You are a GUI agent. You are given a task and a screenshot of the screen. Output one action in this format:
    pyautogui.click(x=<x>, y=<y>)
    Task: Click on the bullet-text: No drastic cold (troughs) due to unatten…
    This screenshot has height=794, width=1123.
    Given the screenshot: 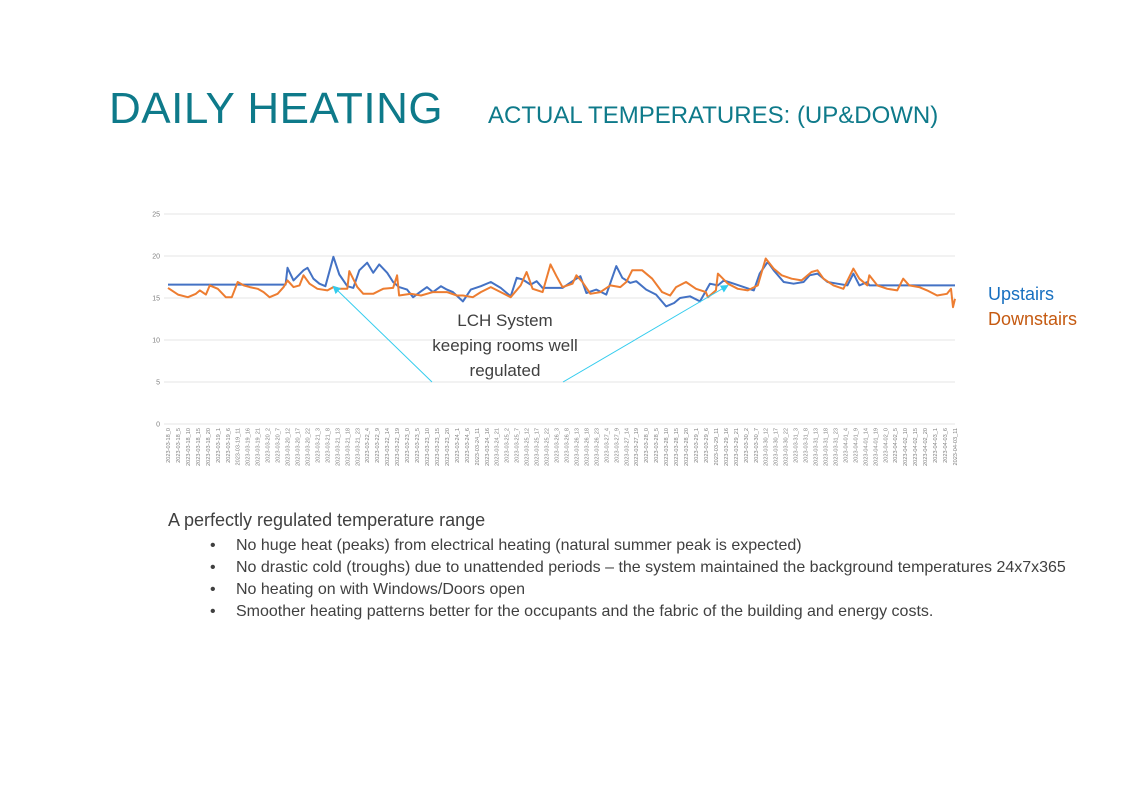 What is the action you would take?
    pyautogui.click(x=651, y=567)
    